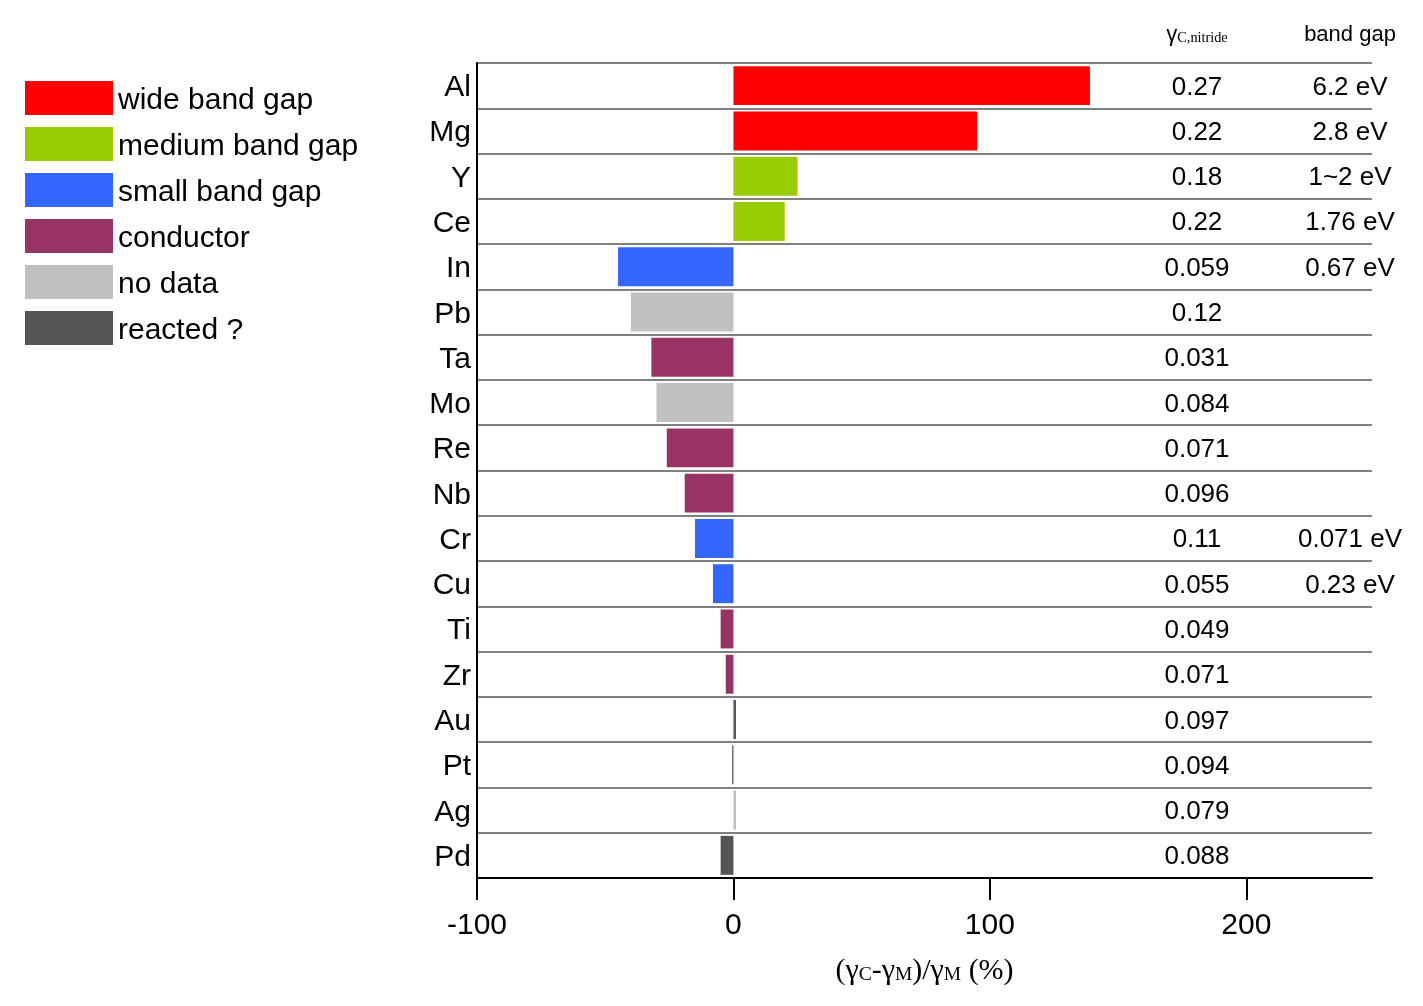 This screenshot has width=1423, height=1006. Describe the element at coordinates (184, 236) in the screenshot. I see `legend-label: conductor` at that location.